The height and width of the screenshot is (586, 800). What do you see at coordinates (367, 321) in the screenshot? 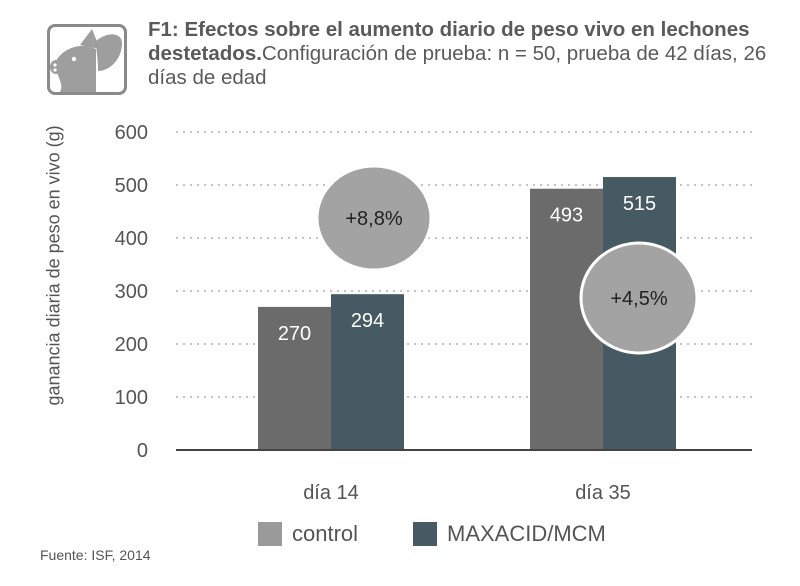
I see `bar-value-label: 294` at bounding box center [367, 321].